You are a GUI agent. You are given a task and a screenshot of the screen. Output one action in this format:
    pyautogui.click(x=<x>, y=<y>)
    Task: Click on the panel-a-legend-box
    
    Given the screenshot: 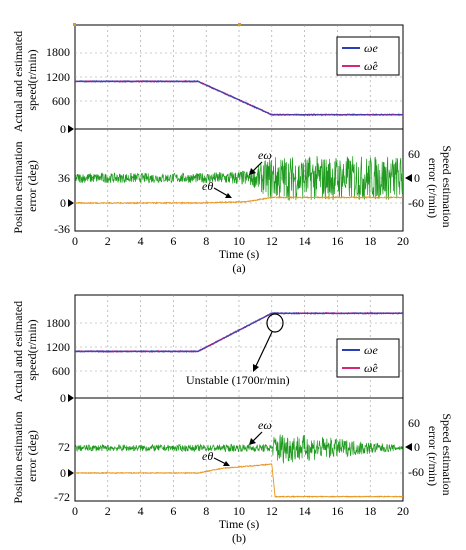 What is the action you would take?
    pyautogui.click(x=368, y=56)
    